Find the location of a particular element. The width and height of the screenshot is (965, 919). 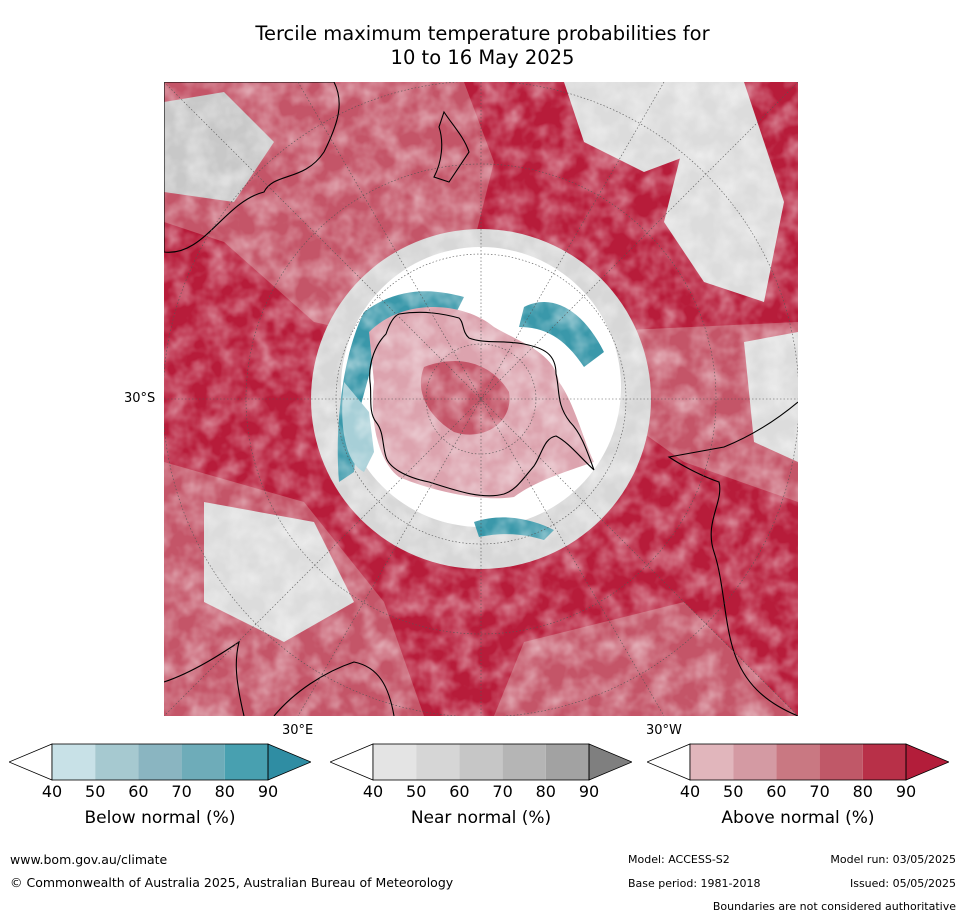

colorbar-below-svg is located at coordinates (160, 762).